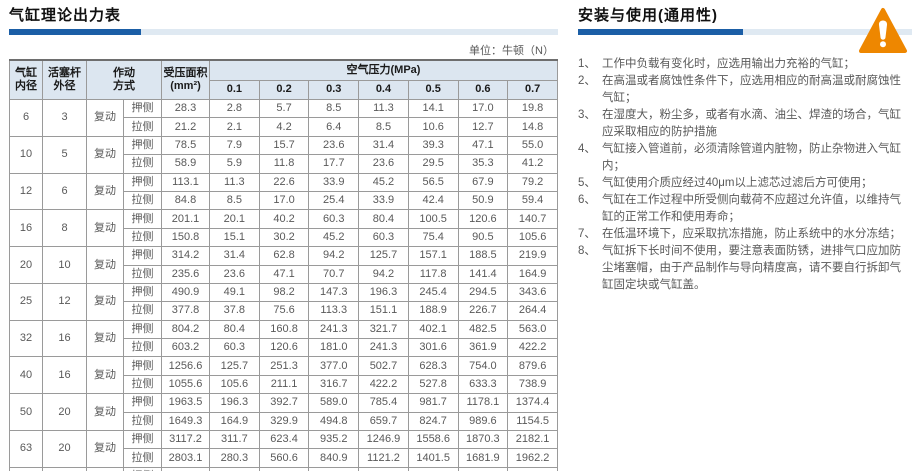  Describe the element at coordinates (334, 329) in the screenshot. I see `force-cell: 241.3` at that location.